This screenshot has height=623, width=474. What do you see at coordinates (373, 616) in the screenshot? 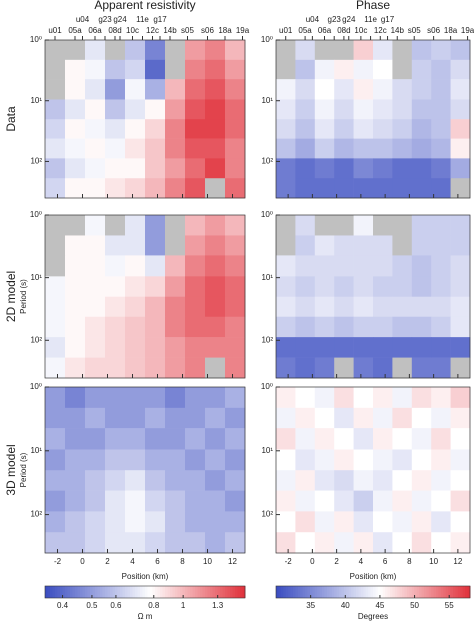
I see `colorbar-label: Degrees` at bounding box center [373, 616].